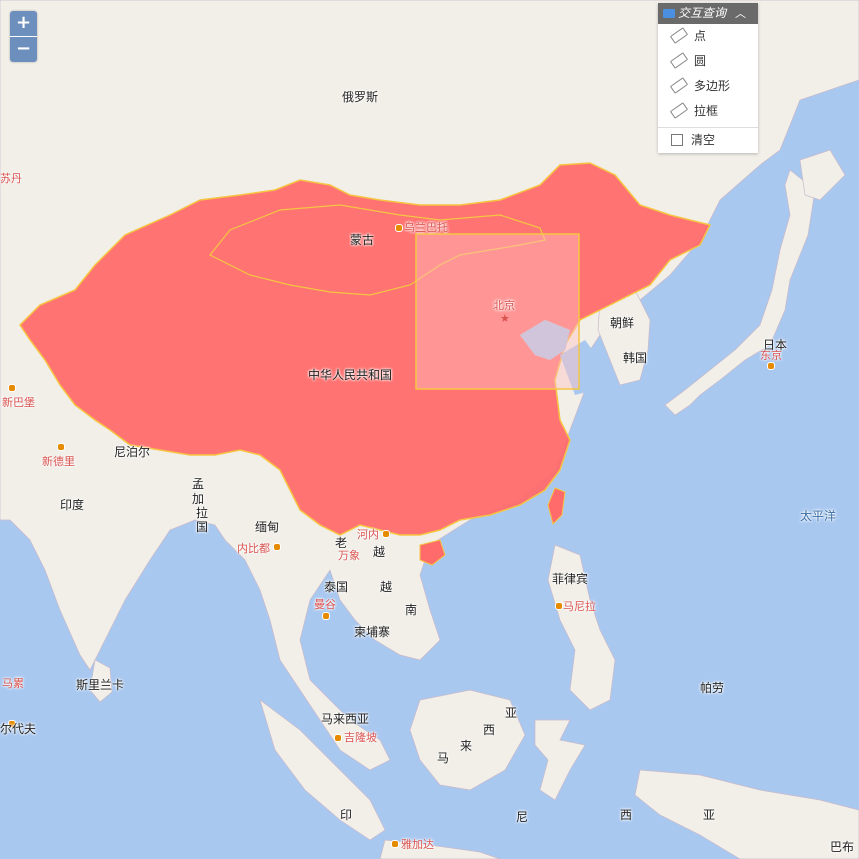 Image resolution: width=859 pixels, height=859 pixels. Describe the element at coordinates (377, 250) in the screenshot. I see `border-mongolia` at that location.